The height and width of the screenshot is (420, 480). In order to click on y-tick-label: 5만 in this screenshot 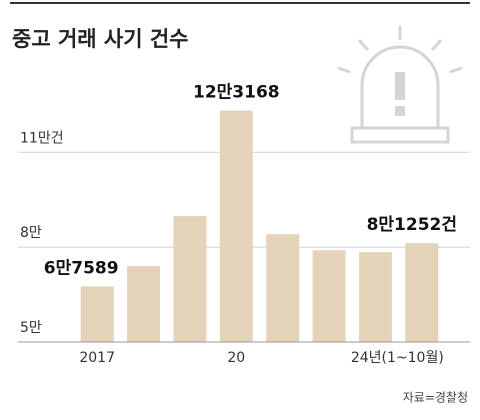, I will do `click(31, 328)`.